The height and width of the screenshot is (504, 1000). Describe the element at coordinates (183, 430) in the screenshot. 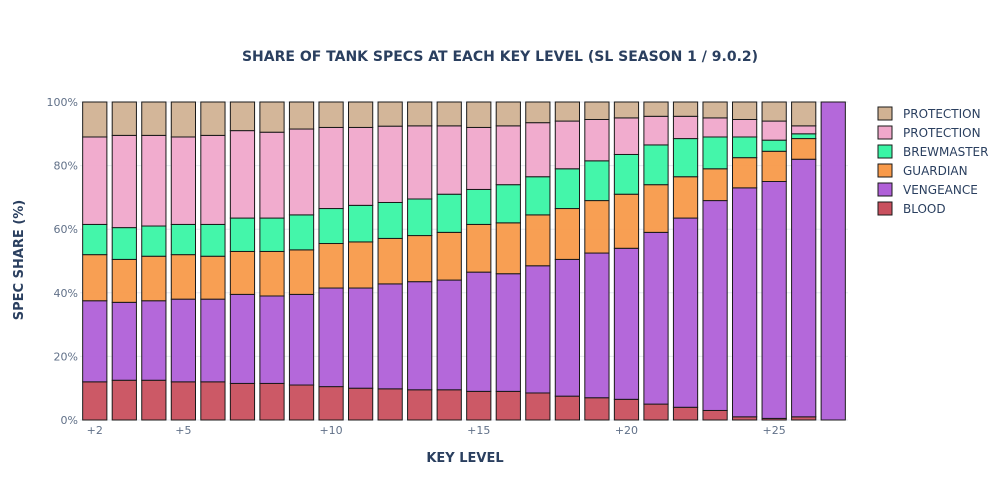

I see `x-tick-label: +5` at that location.